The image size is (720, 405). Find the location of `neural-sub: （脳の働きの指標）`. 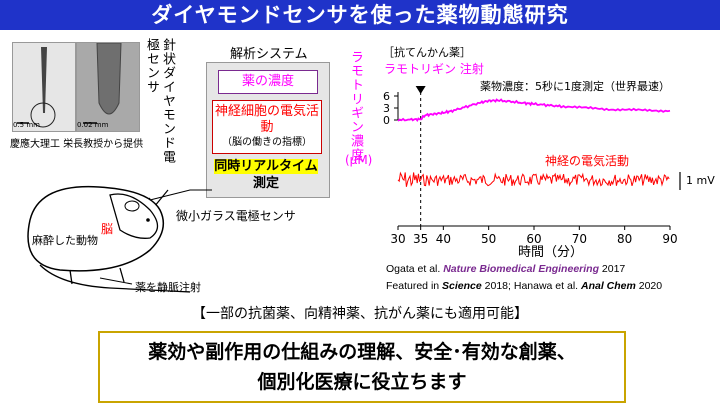

neural-sub: （脳の働きの指標） is located at coordinates (267, 142).